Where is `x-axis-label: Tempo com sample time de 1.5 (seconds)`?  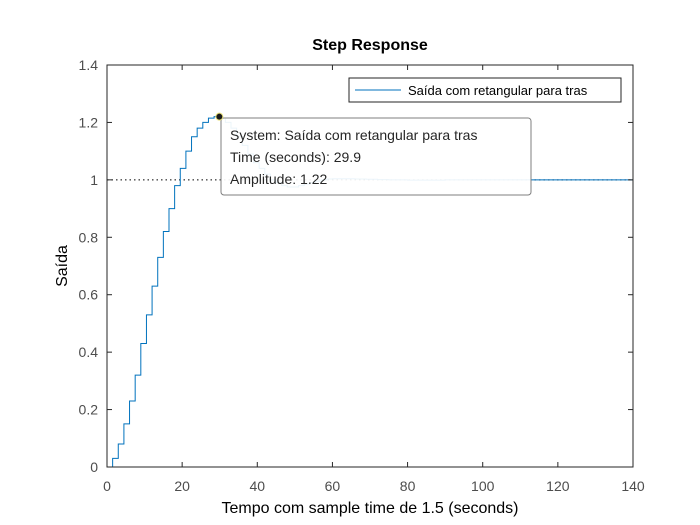
x-axis-label: Tempo com sample time de 1.5 (seconds) is located at coordinates (369, 508).